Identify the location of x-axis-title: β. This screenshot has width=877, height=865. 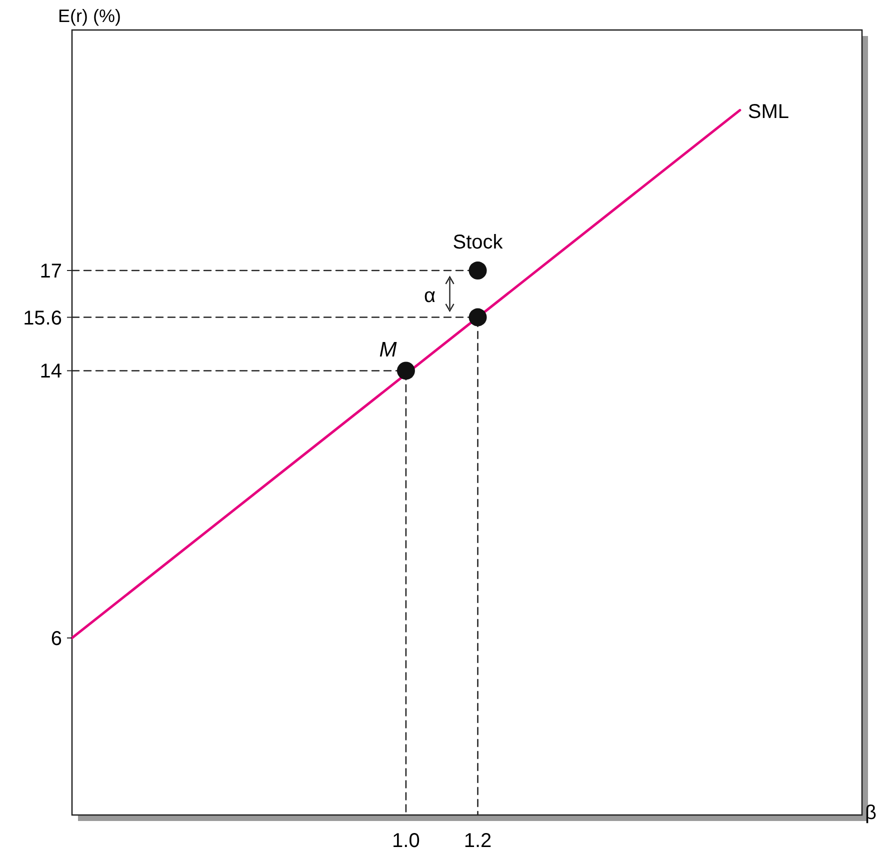
(871, 813).